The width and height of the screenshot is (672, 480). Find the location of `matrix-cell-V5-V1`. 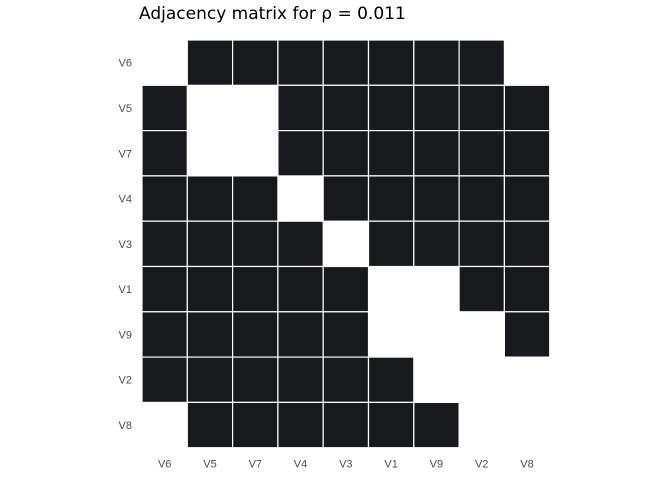

matrix-cell-V5-V1 is located at coordinates (391, 108).